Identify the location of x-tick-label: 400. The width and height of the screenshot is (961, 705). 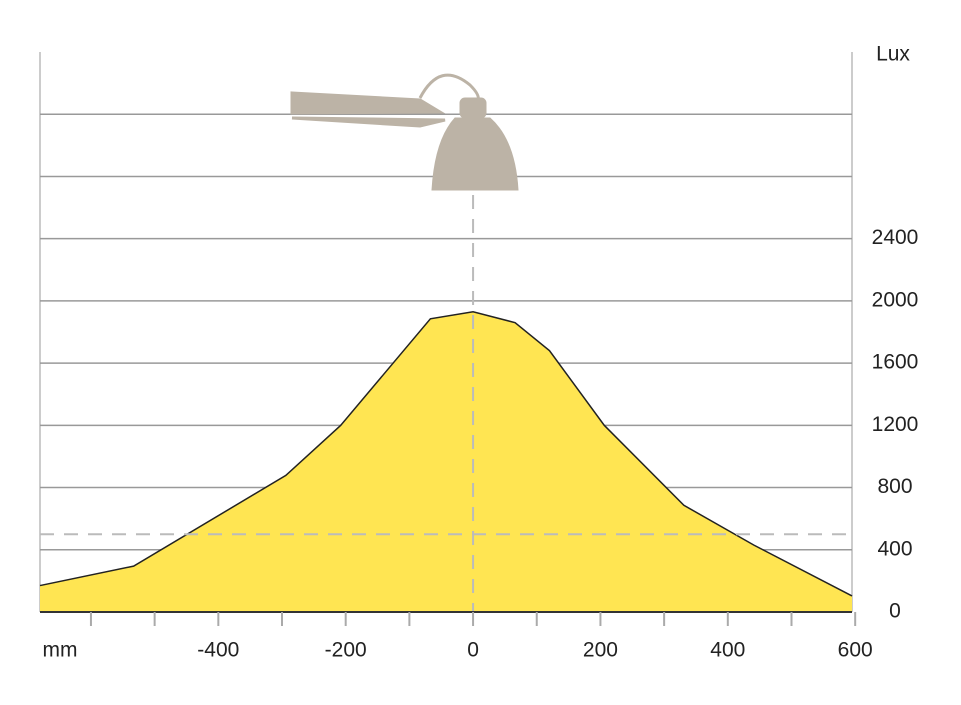
(727, 650).